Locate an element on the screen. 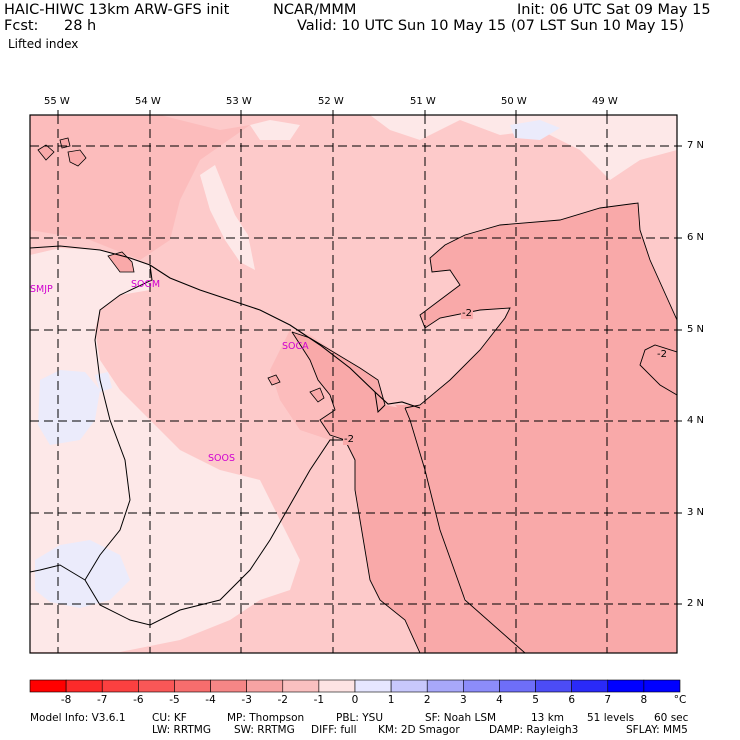 The height and width of the screenshot is (740, 740). border-suriname-south is located at coordinates (214, 532).